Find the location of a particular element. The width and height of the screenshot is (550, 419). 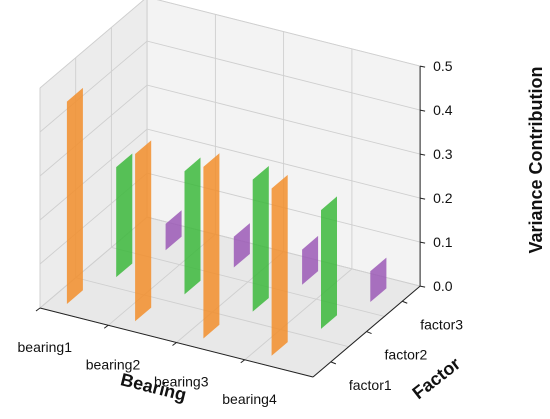

x-tick-label-bearing3: bearing3 is located at coordinates (181, 382).